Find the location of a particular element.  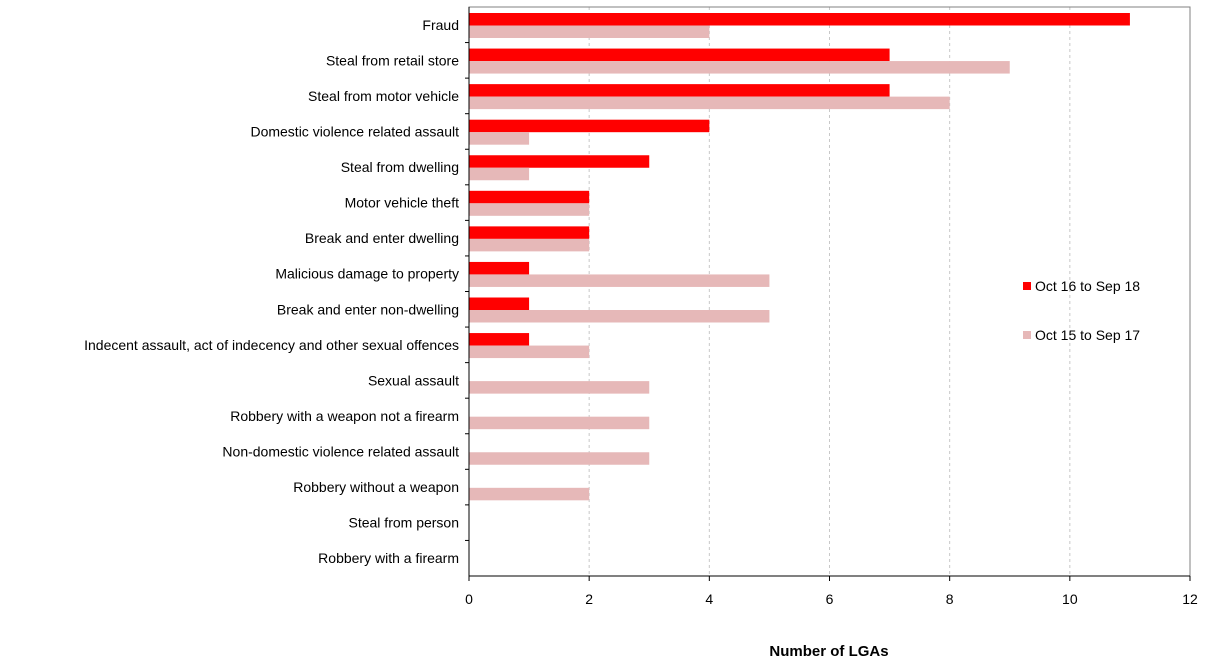

legend-label-1: Oct 16 to Sep 18 is located at coordinates (1087, 286).